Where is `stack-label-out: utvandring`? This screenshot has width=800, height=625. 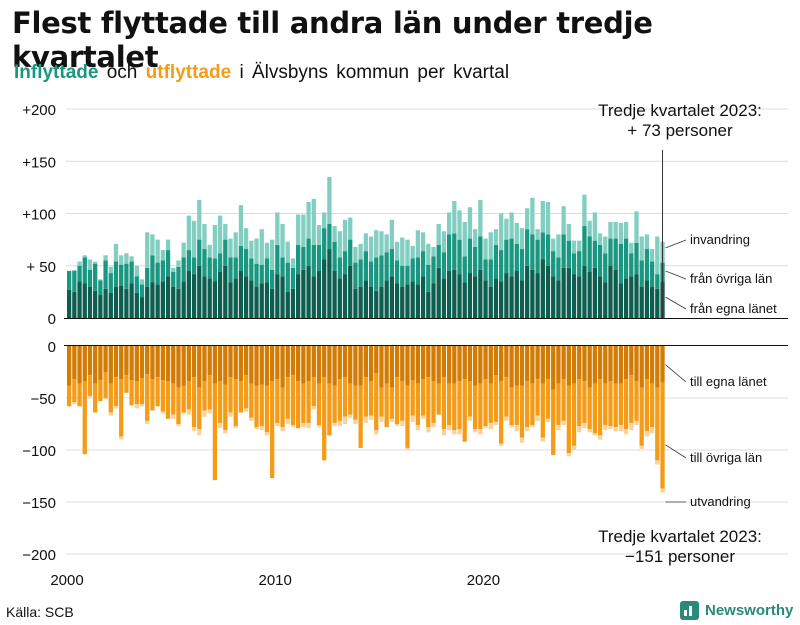 stack-label-out: utvandring is located at coordinates (720, 501).